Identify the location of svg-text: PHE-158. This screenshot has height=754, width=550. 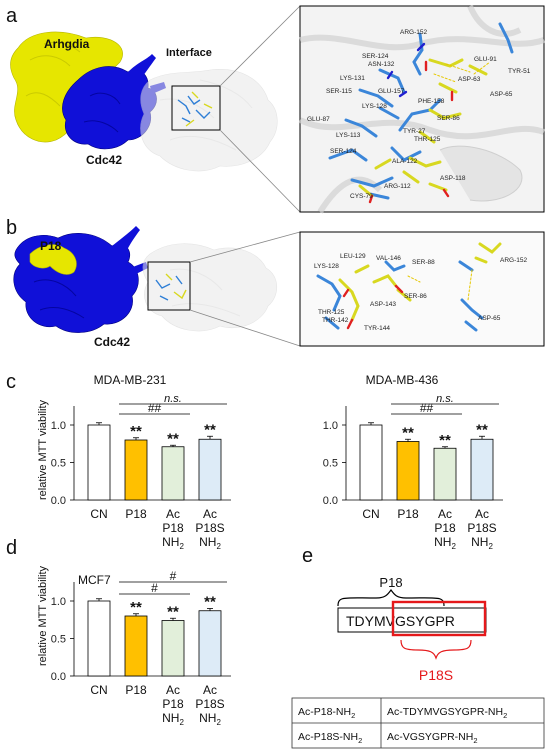
(431, 101).